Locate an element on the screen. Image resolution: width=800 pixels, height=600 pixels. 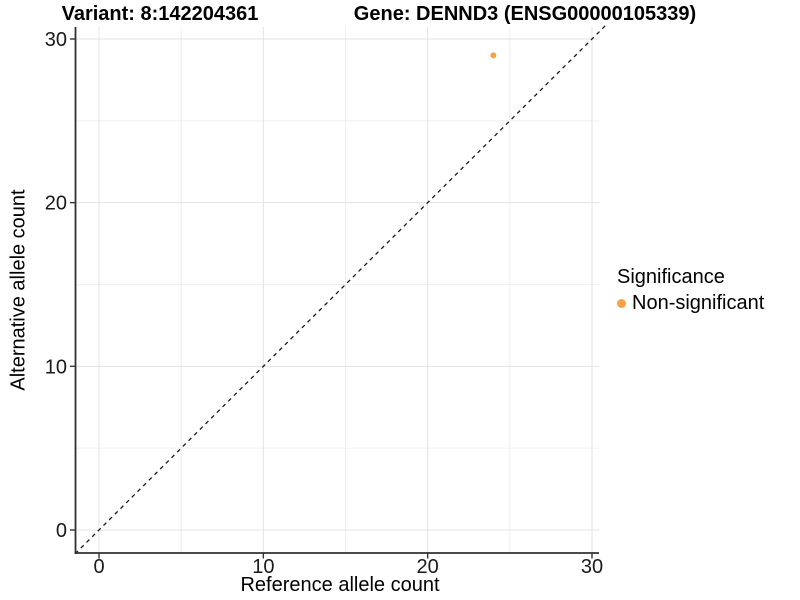
legend-title: Significance is located at coordinates (671, 277).